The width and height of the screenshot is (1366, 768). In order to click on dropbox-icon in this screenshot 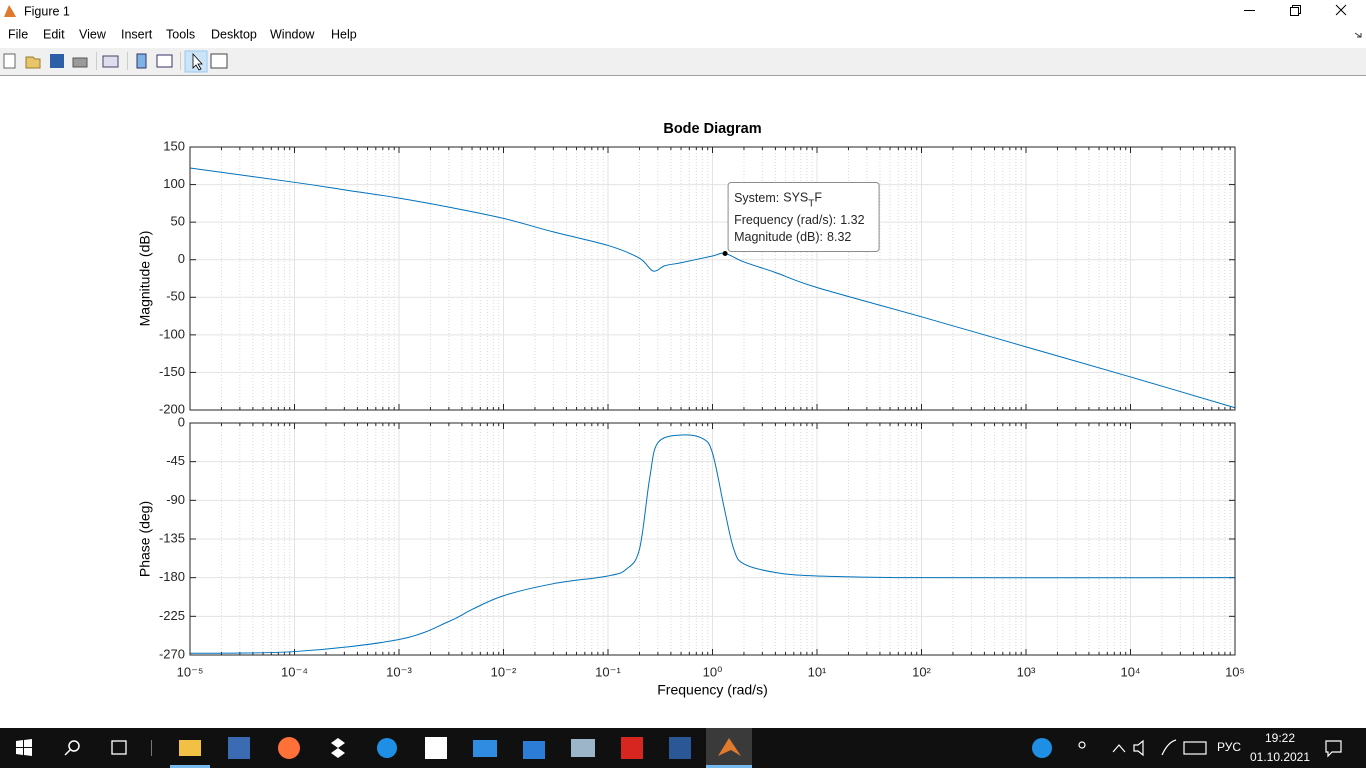, I will do `click(338, 748)`.